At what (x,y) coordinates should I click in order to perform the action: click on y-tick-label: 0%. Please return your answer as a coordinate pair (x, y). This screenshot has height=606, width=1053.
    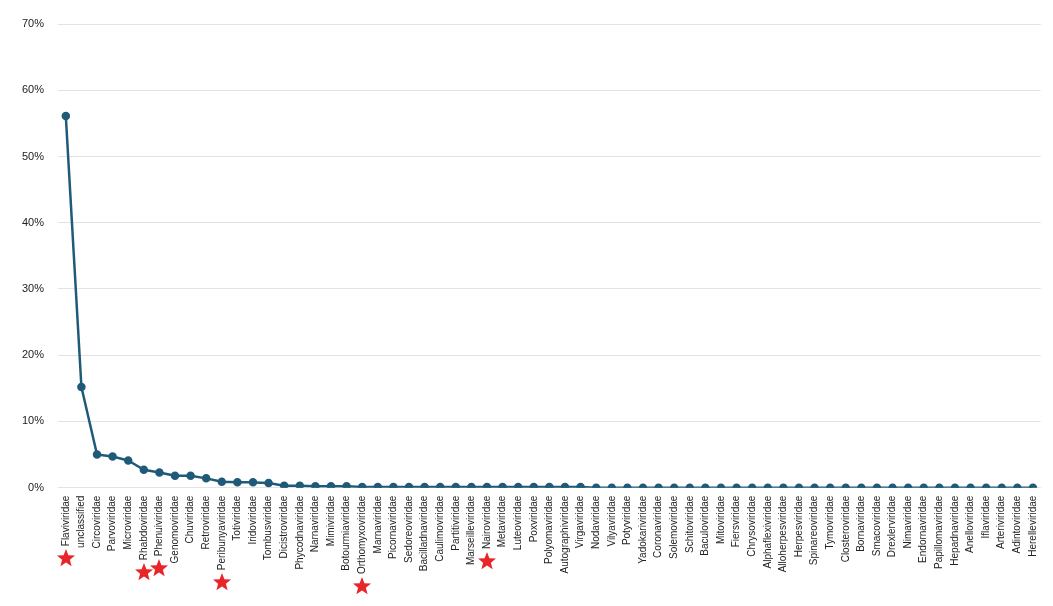
    Looking at the image, I should click on (36, 486).